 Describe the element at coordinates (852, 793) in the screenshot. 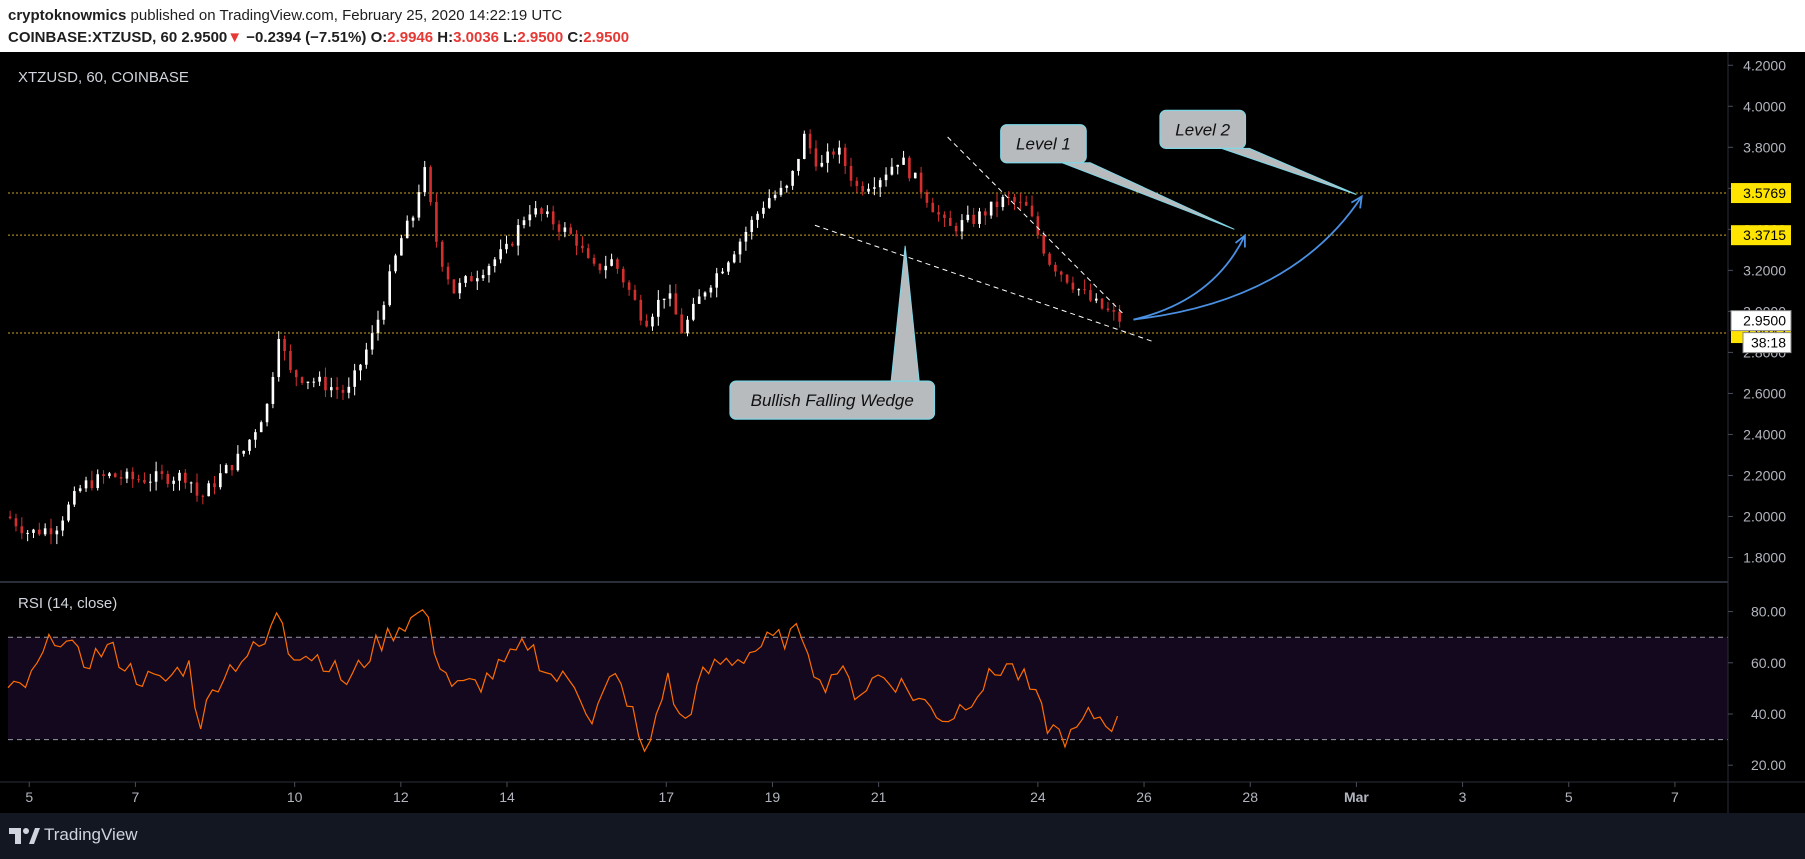

I see `time-axis-ticks: 5 7 10 12 14 17 19 21 24 26 28 Mar 3 5 7` at that location.